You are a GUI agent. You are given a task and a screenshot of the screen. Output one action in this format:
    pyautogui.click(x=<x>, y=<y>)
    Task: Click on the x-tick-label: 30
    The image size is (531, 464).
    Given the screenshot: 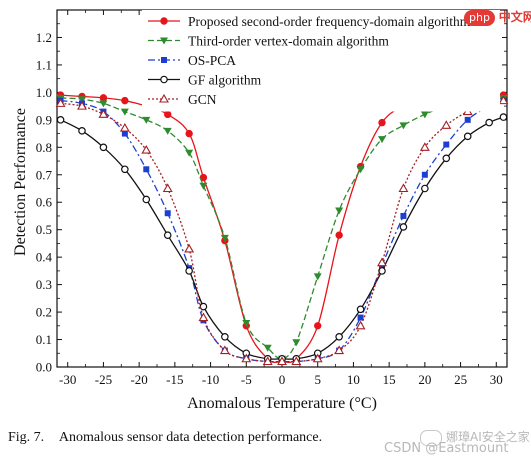 What is the action you would take?
    pyautogui.click(x=496, y=379)
    